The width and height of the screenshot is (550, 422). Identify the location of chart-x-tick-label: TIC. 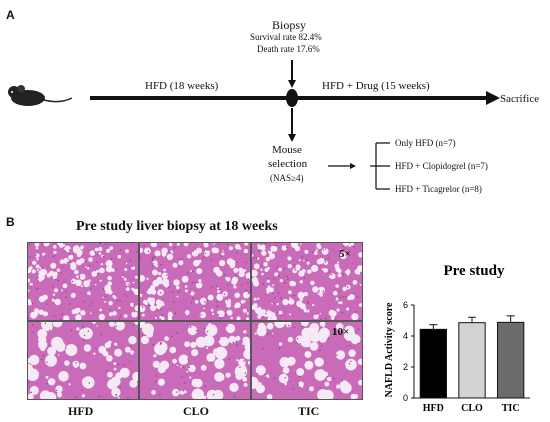
(511, 408).